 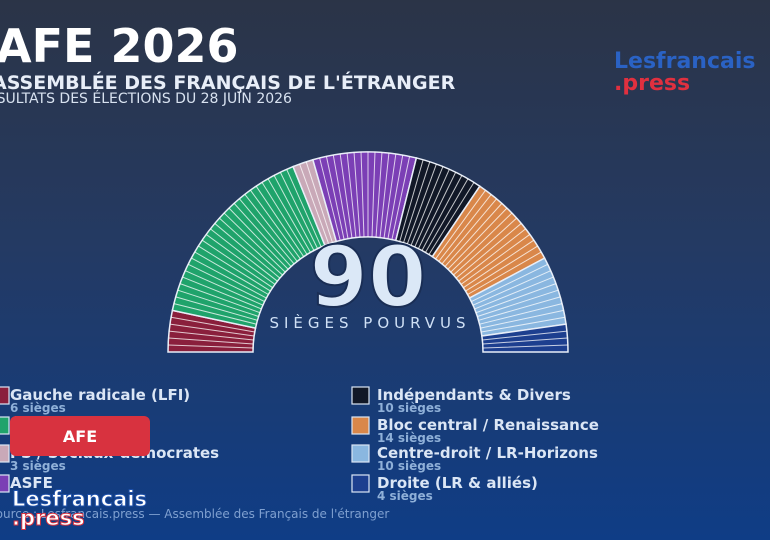 I want to click on title: AFE 2026, so click(x=119, y=46).